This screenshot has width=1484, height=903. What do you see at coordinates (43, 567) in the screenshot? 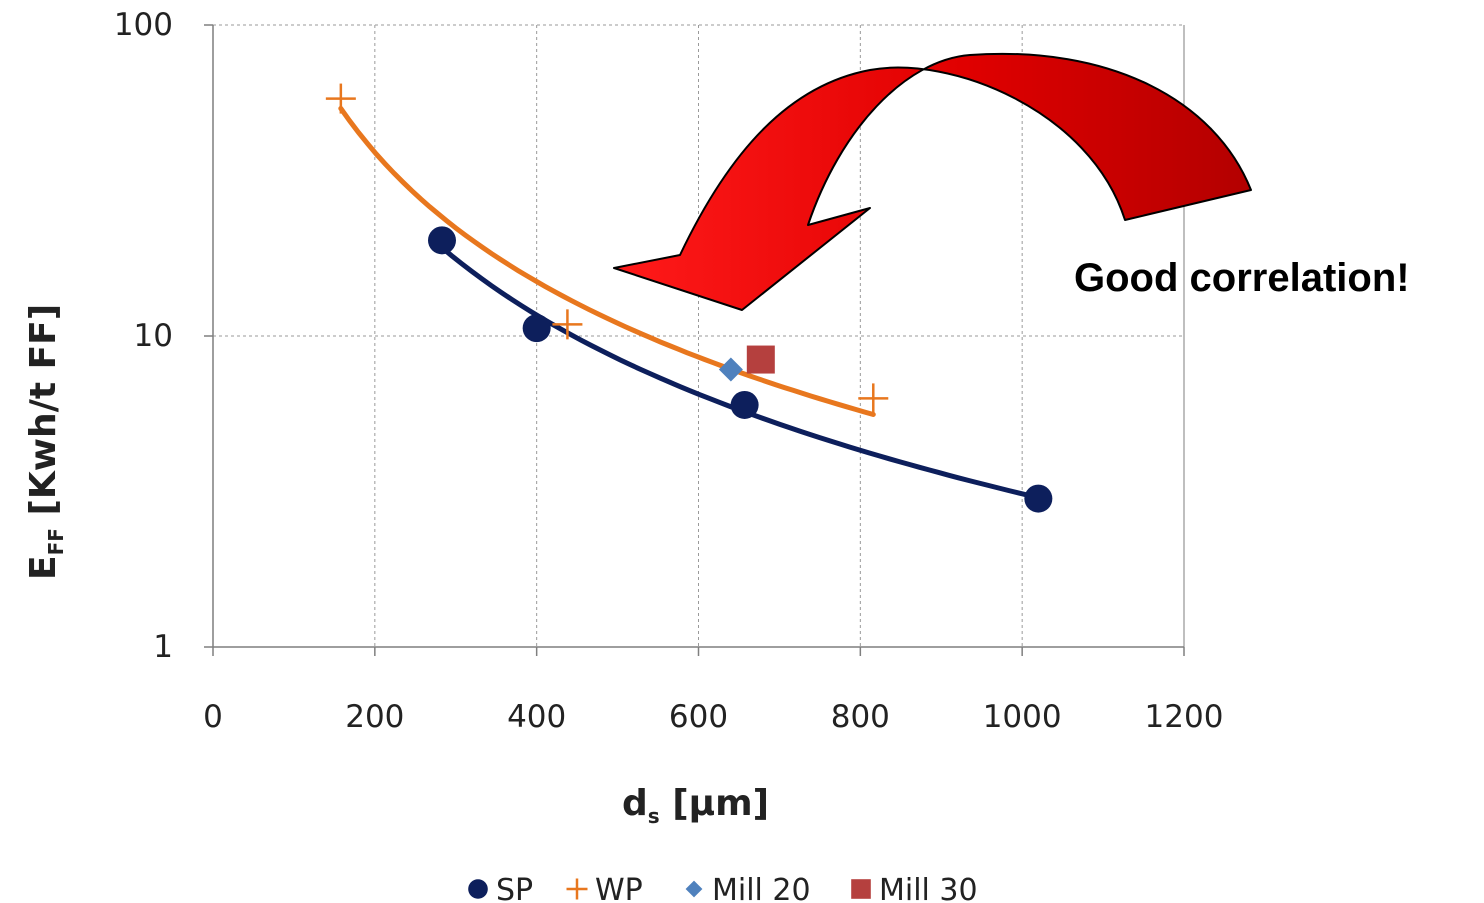
I see `y-axis-title-main: E` at bounding box center [43, 567].